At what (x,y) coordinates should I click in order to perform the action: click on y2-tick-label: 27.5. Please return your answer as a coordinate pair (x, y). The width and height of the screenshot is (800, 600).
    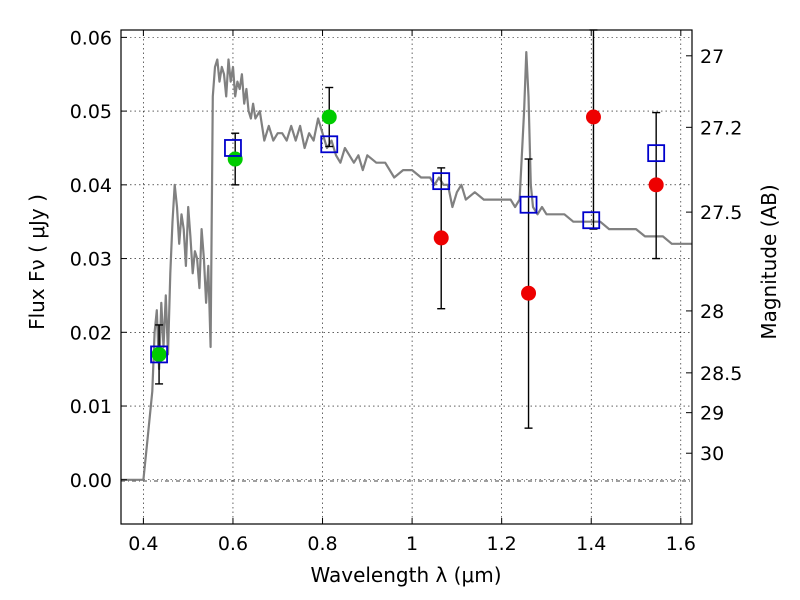
    Looking at the image, I should click on (721, 213).